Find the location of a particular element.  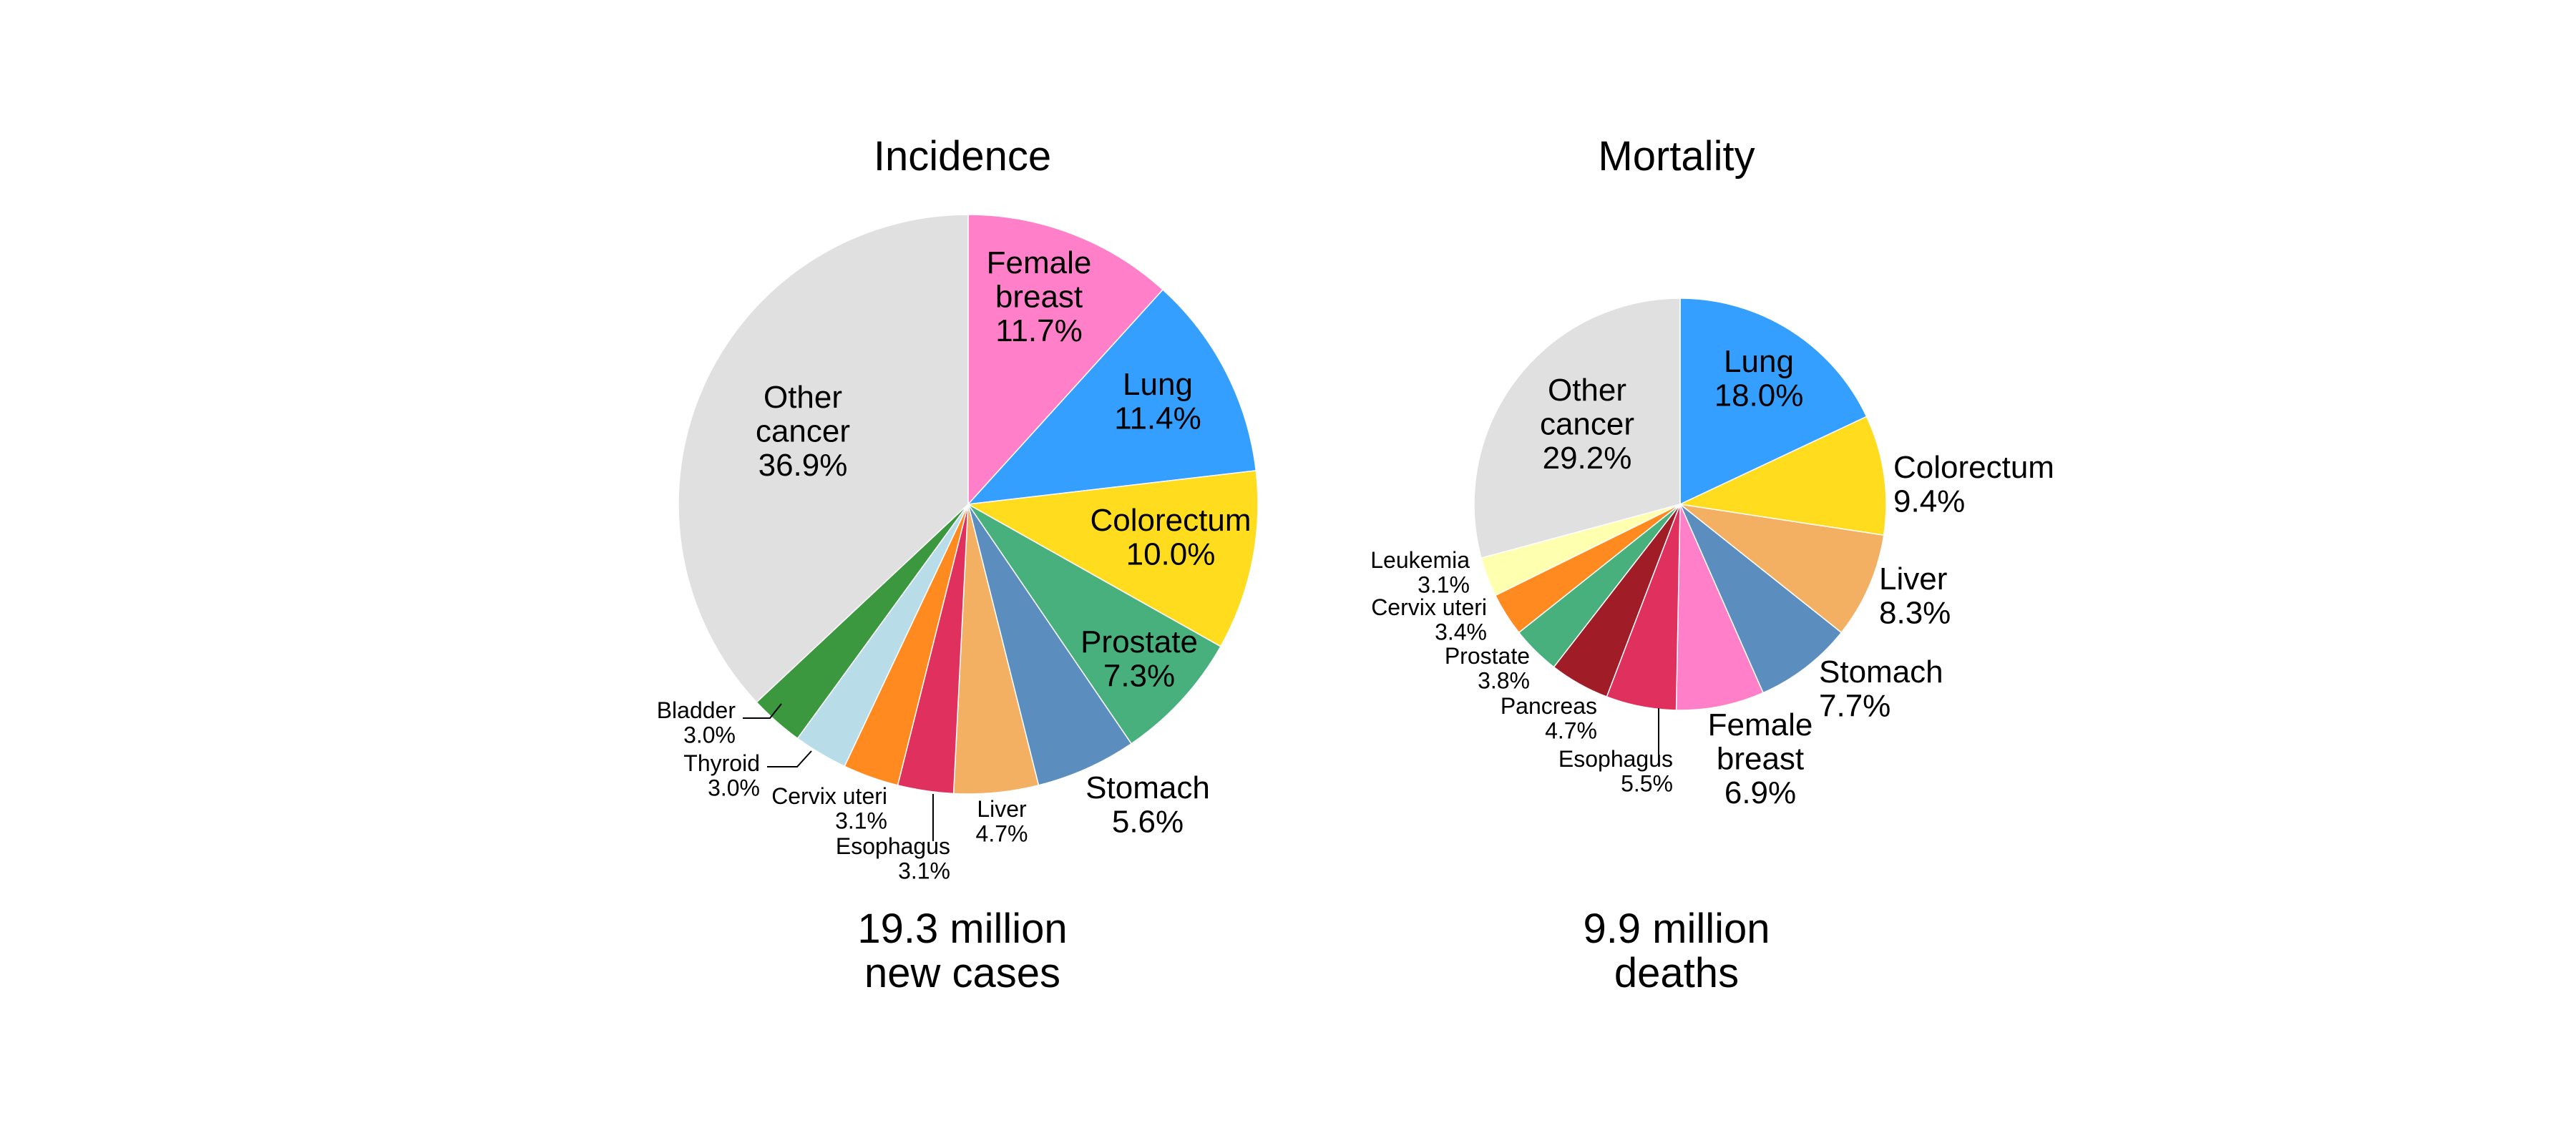

incidence-slice-stomach is located at coordinates (1050, 645).